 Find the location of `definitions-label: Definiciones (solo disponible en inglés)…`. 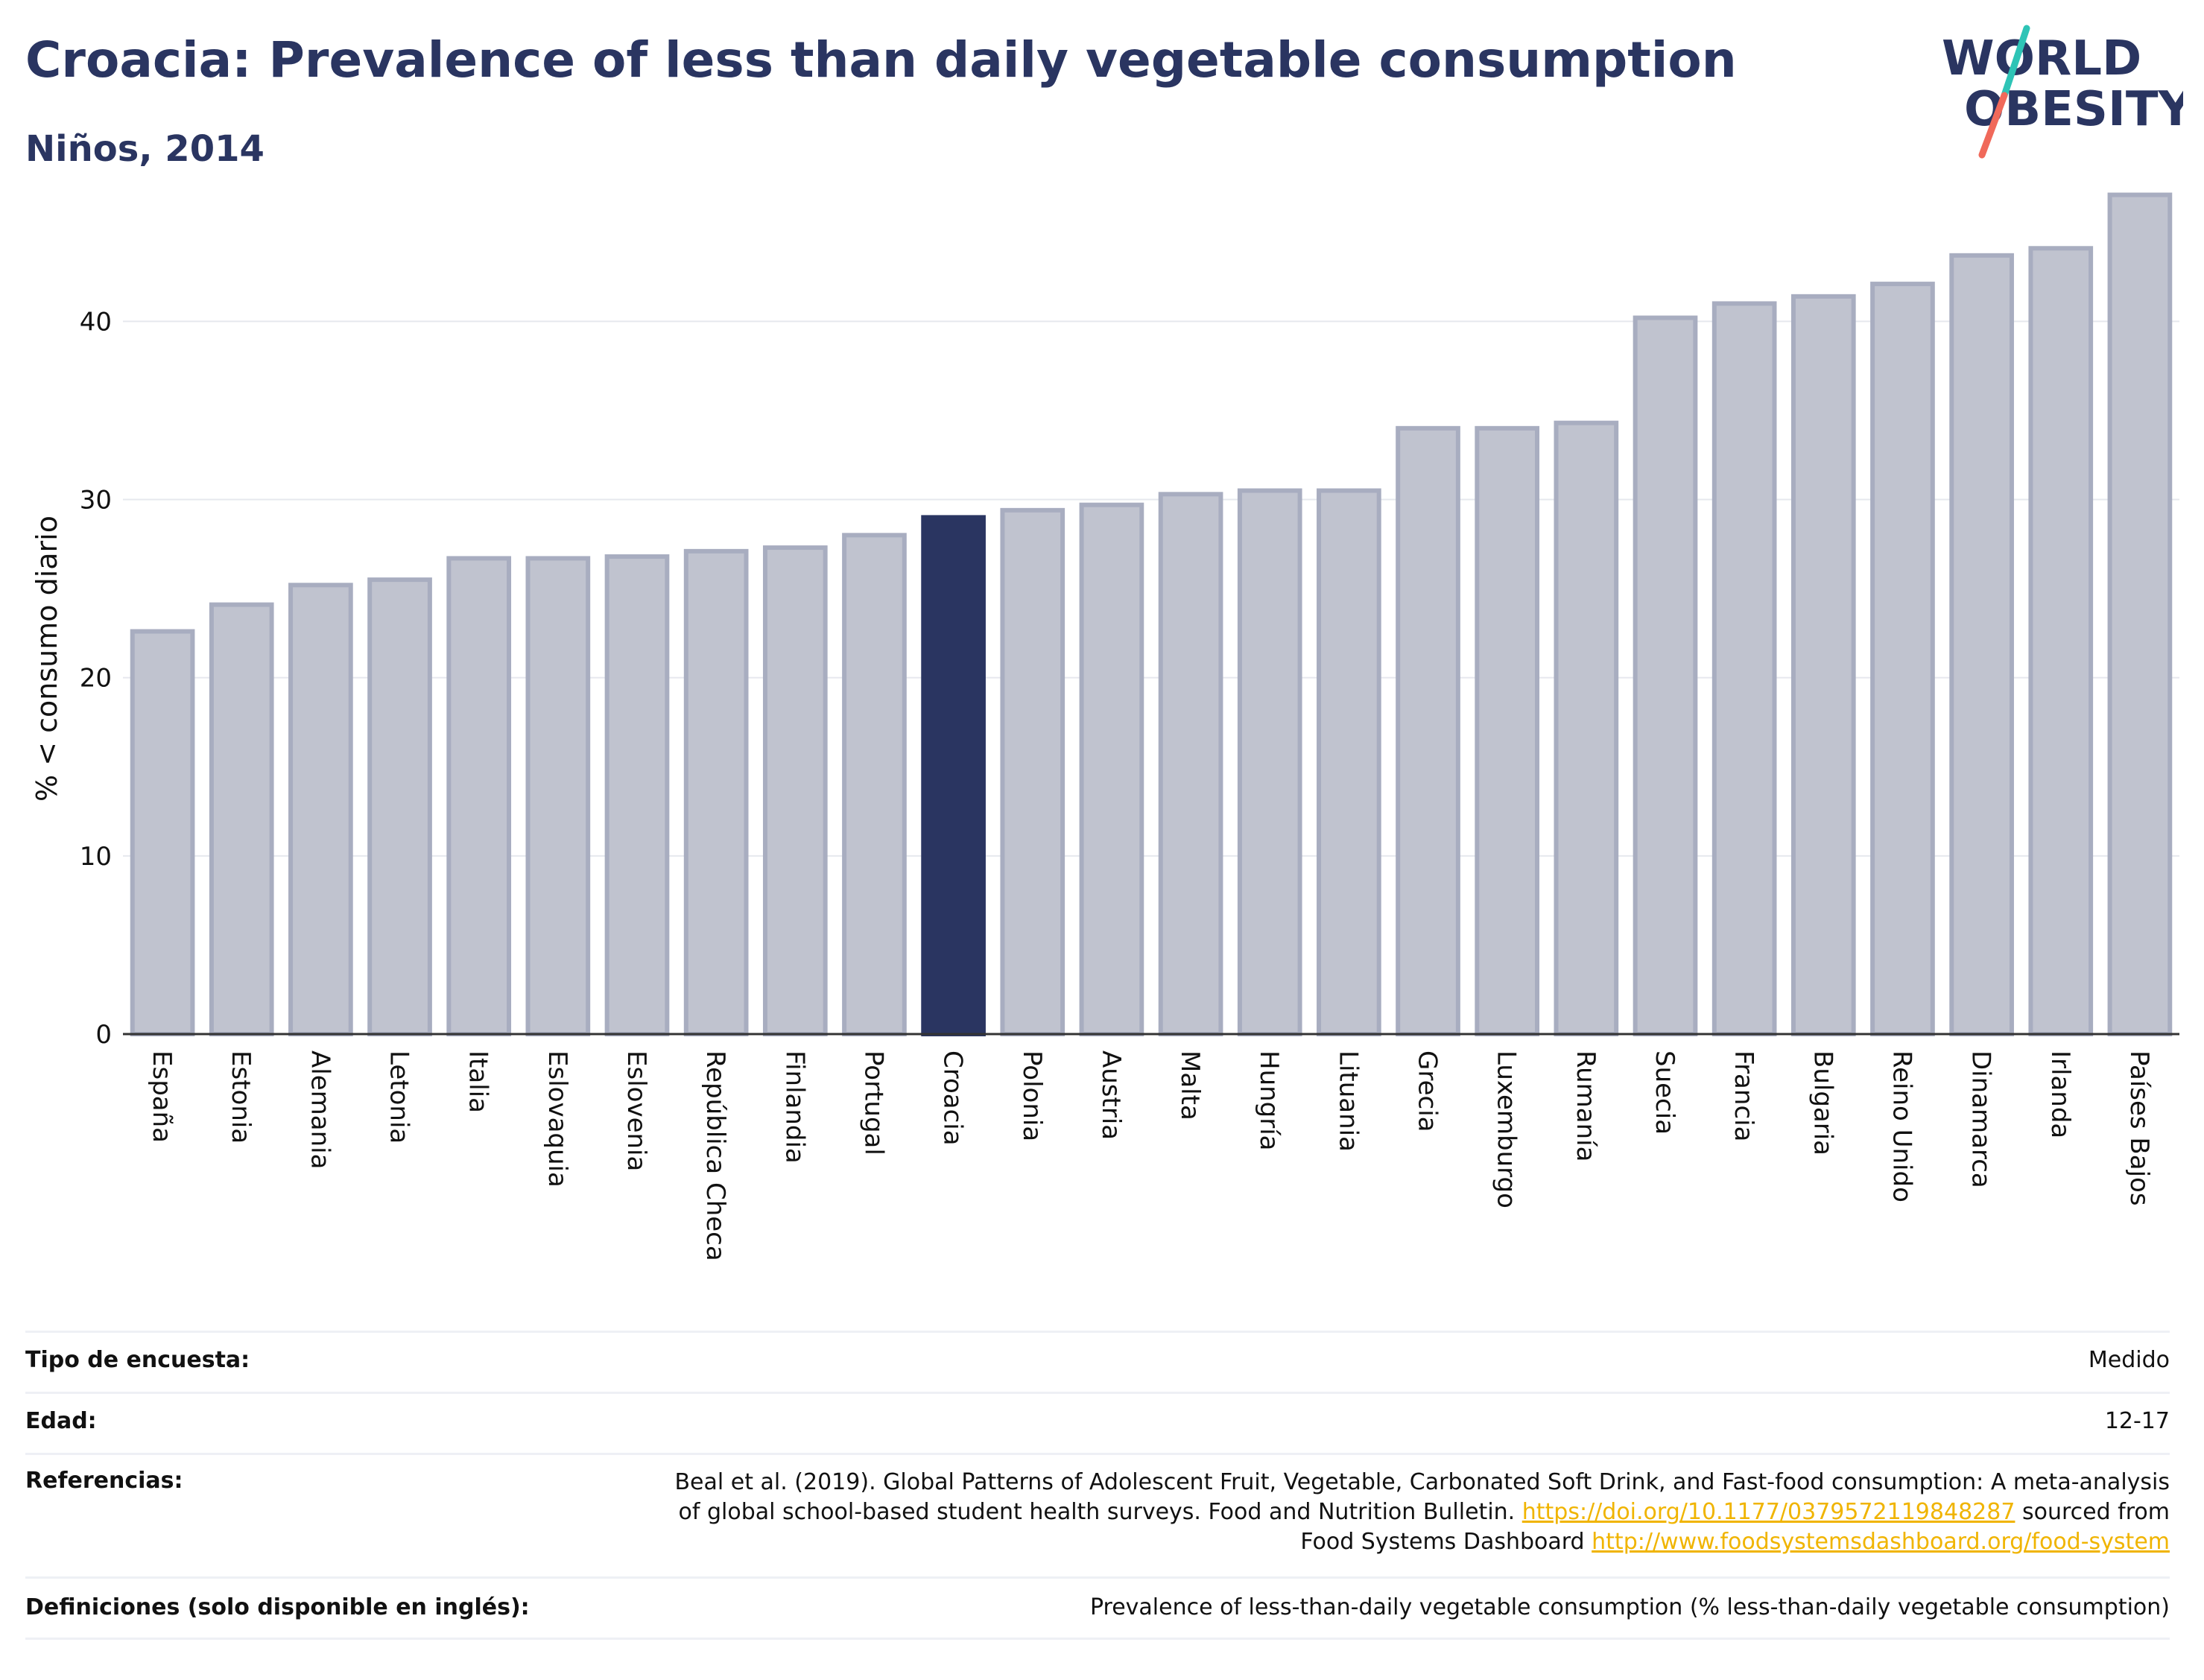

definitions-label: Definiciones (solo disponible en inglés)… is located at coordinates (277, 1607).